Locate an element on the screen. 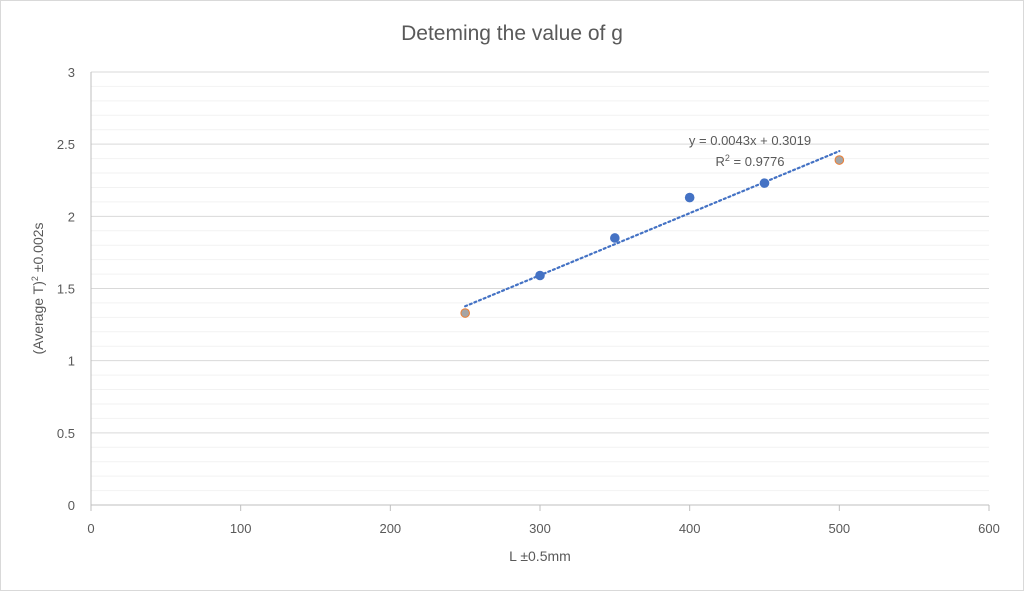 The width and height of the screenshot is (1024, 591). r-squared-prefix: R is located at coordinates (720, 161).